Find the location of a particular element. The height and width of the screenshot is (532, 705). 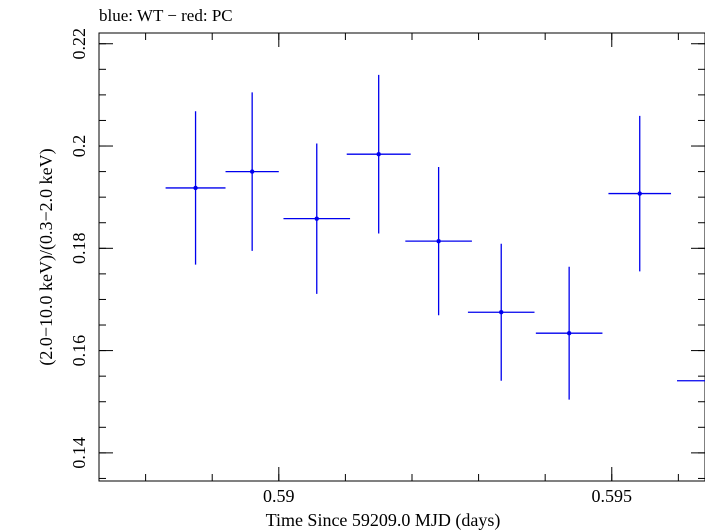

y-tick-label: 0.18 is located at coordinates (79, 249).